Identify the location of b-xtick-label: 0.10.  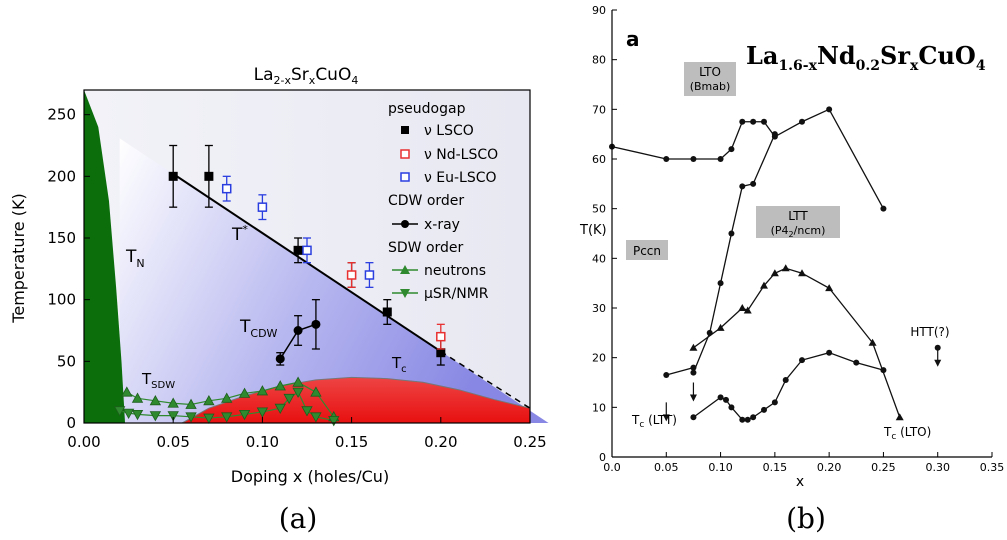
(720, 467).